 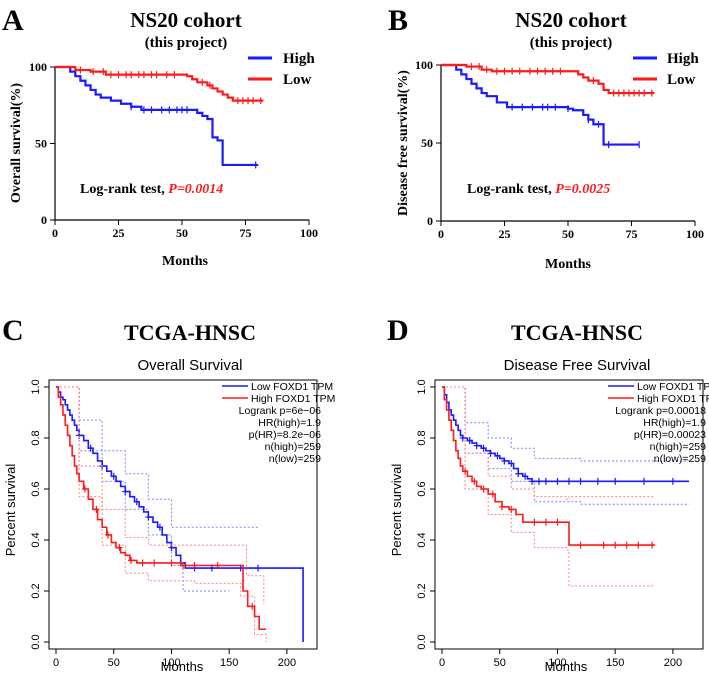 What do you see at coordinates (281, 69) in the screenshot?
I see `panel-a-legend: High Low` at bounding box center [281, 69].